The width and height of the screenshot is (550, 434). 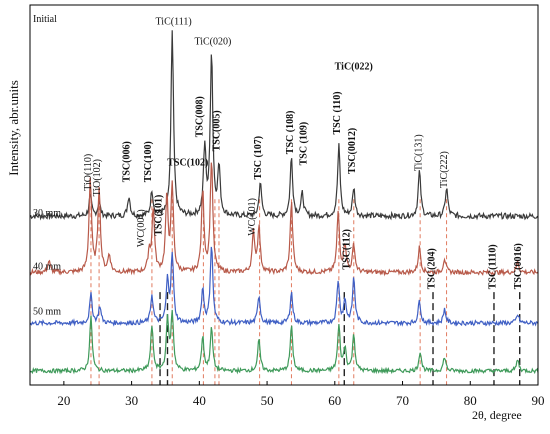 What do you see at coordinates (47, 312) in the screenshot?
I see `sample-label: 50 mm` at bounding box center [47, 312].